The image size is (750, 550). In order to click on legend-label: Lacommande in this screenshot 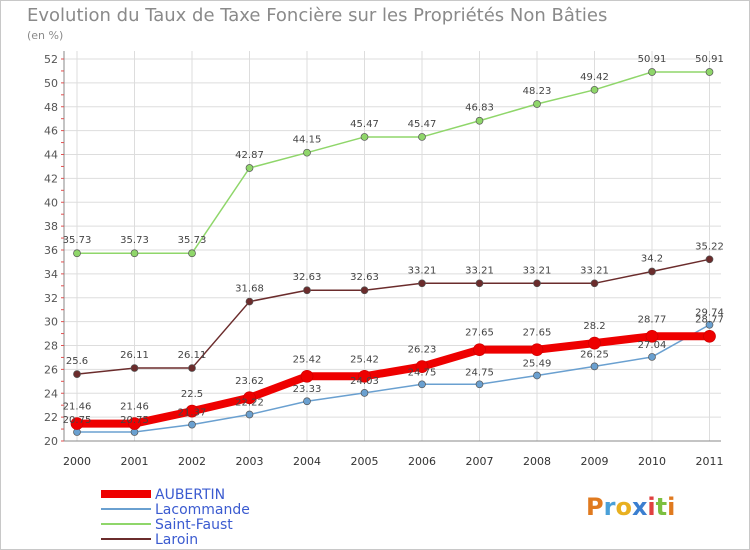, I will do `click(202, 510)`.